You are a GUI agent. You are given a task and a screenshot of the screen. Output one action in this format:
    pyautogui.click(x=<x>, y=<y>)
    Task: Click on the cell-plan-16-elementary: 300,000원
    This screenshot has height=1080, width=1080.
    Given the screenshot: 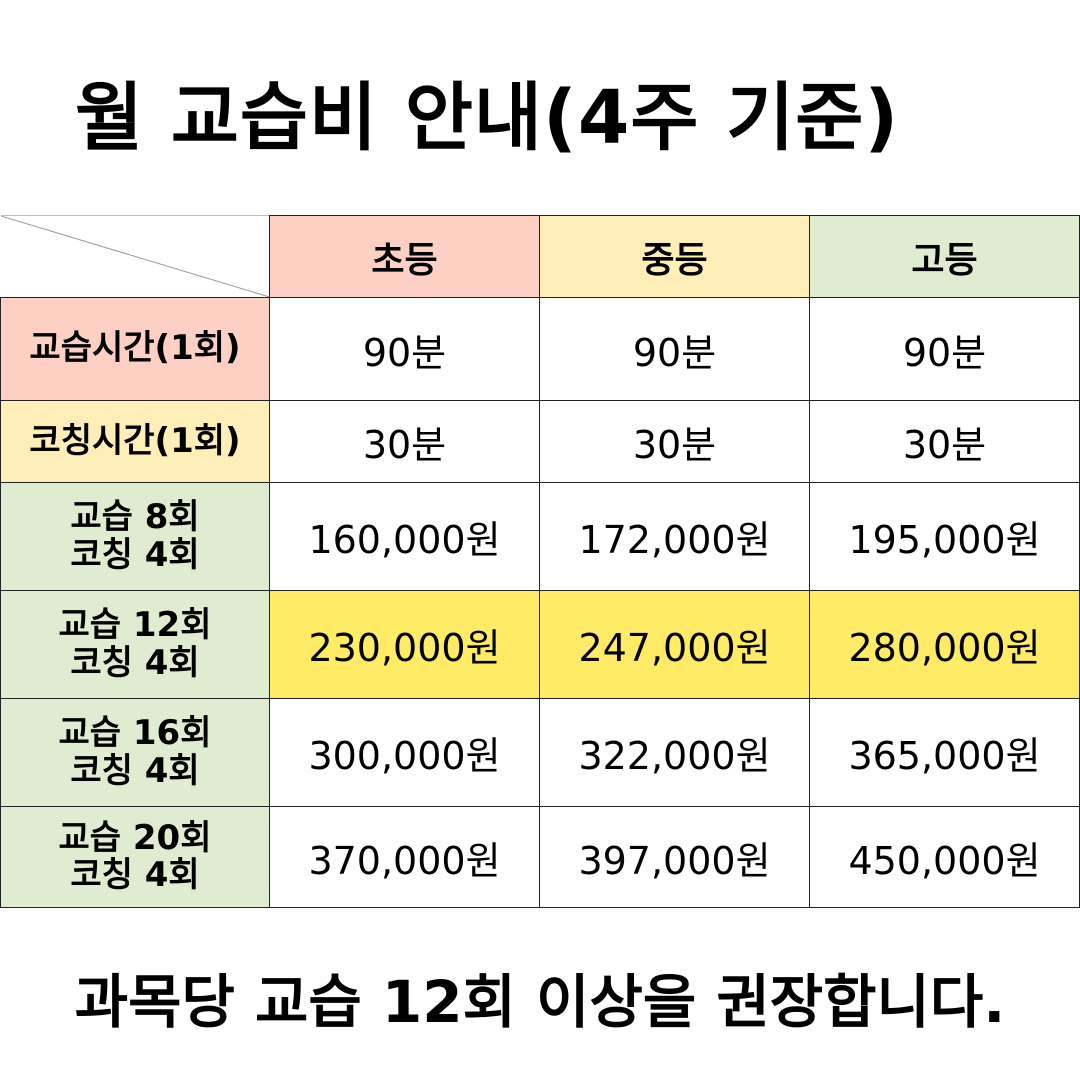 What is the action you would take?
    pyautogui.click(x=404, y=752)
    